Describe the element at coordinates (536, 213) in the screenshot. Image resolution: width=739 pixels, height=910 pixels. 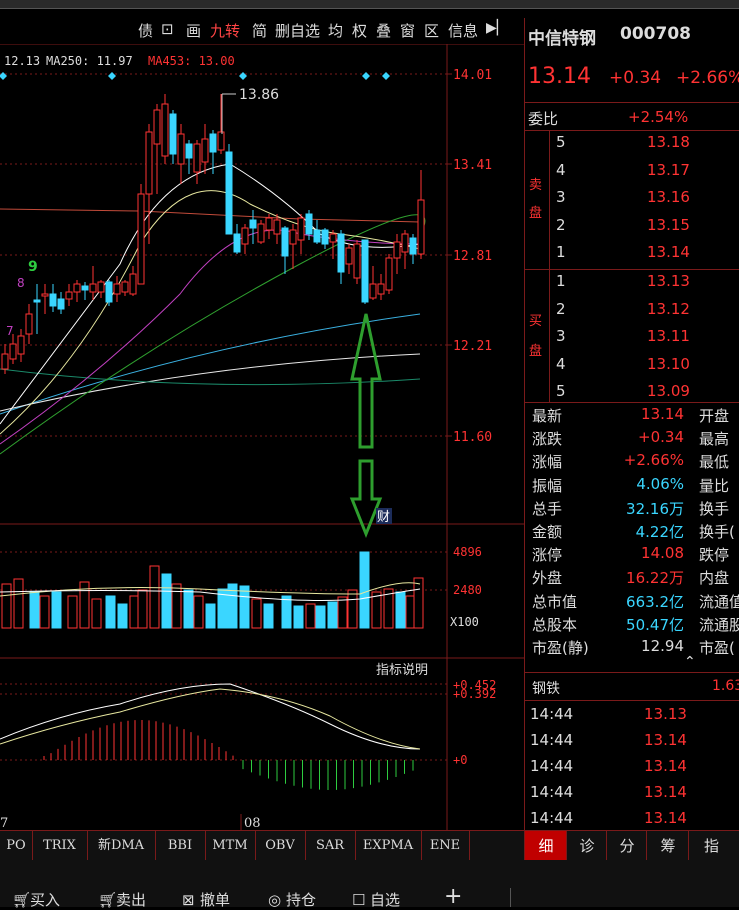
I see `sell-side-label: 盘` at that location.